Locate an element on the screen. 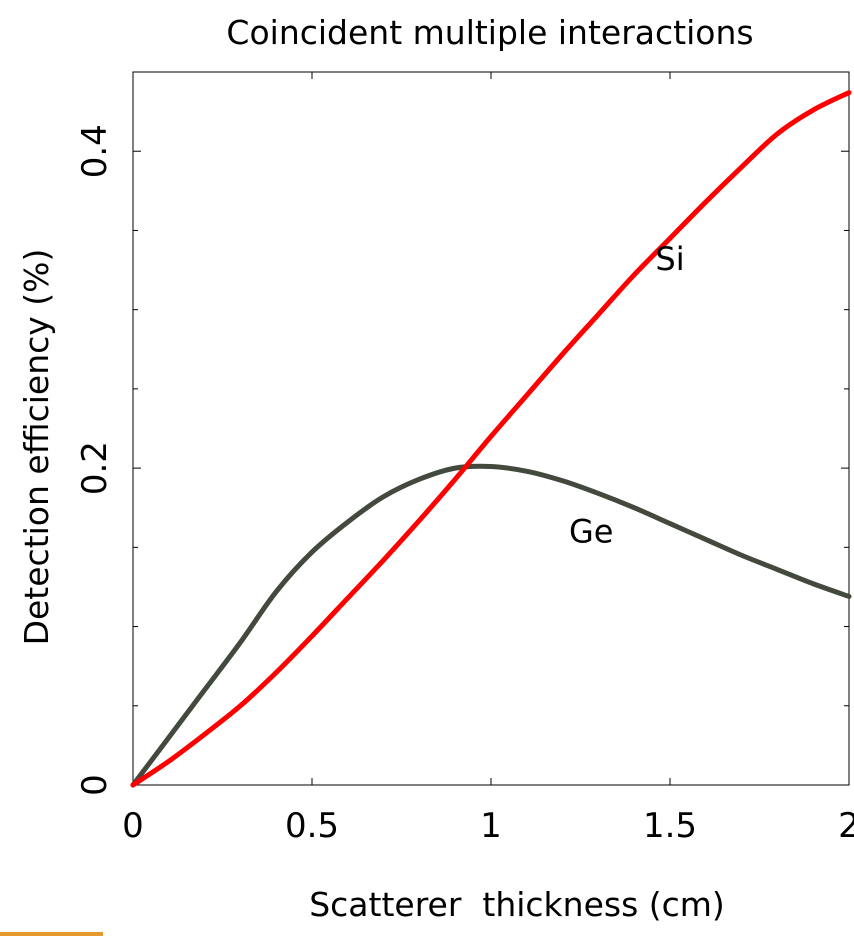  x-tick-label: 0.5 is located at coordinates (312, 826).